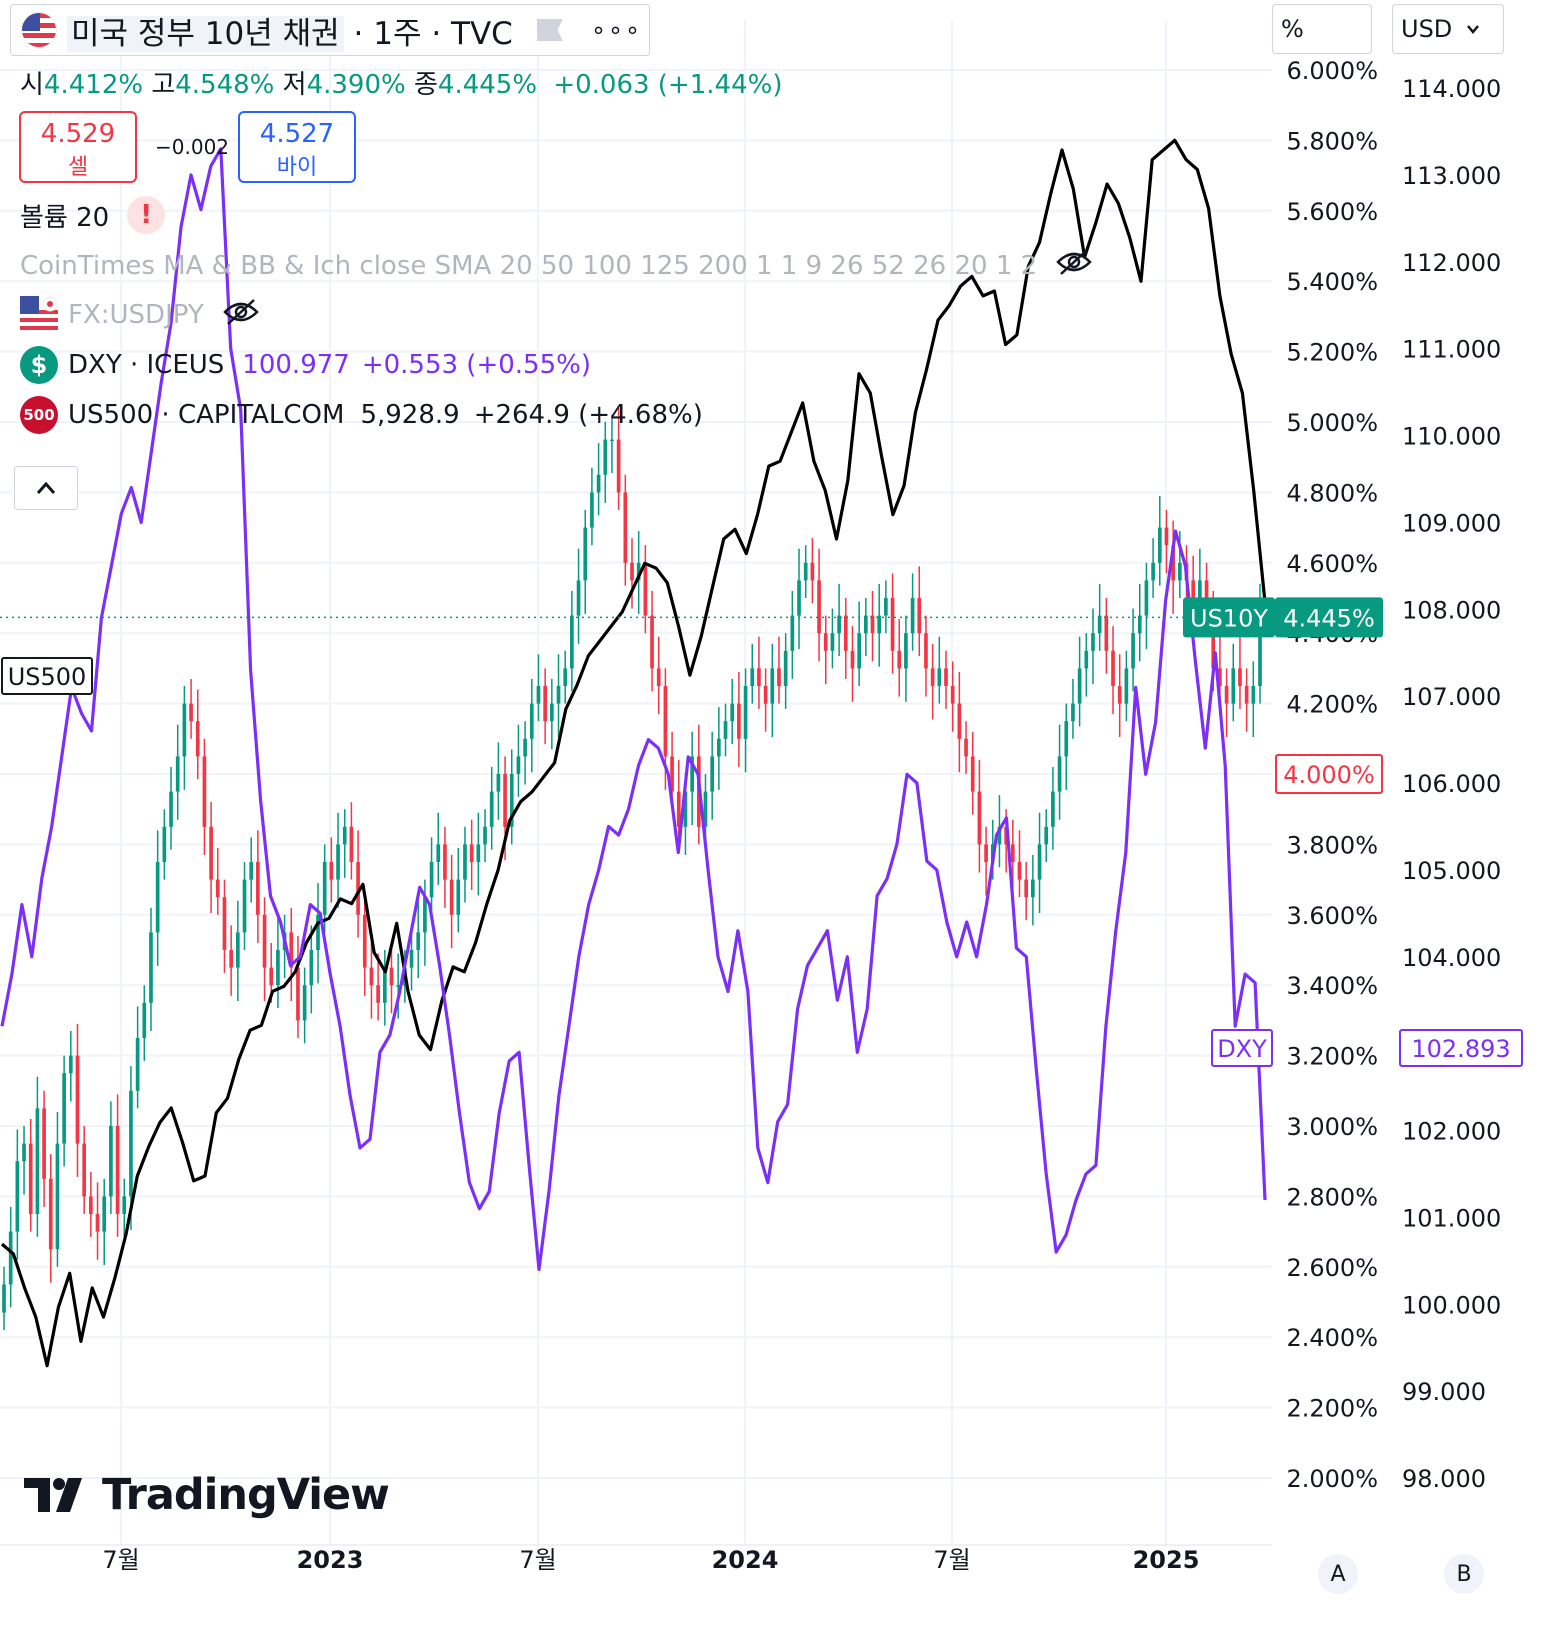 This screenshot has width=1546, height=1626. Describe the element at coordinates (1229, 618) in the screenshot. I see `us10y-tag: US10Y` at that location.